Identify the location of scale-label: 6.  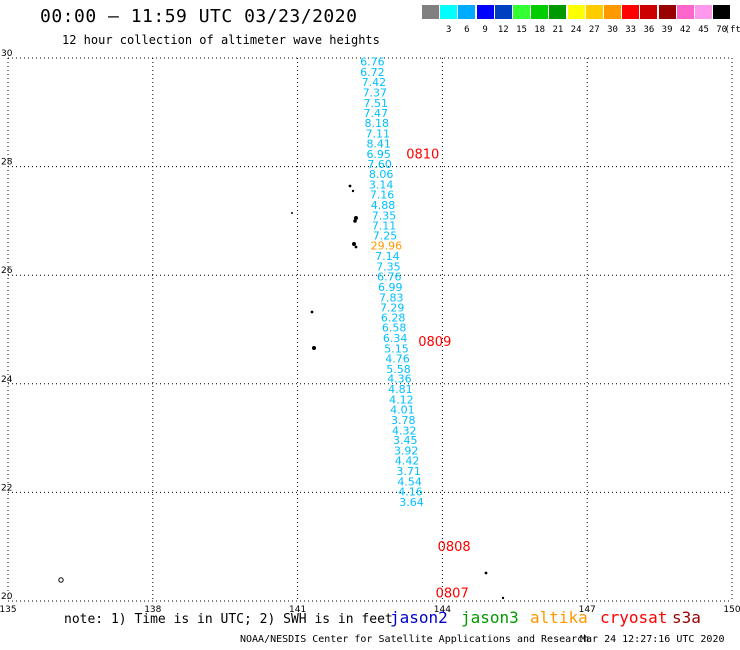
(467, 30).